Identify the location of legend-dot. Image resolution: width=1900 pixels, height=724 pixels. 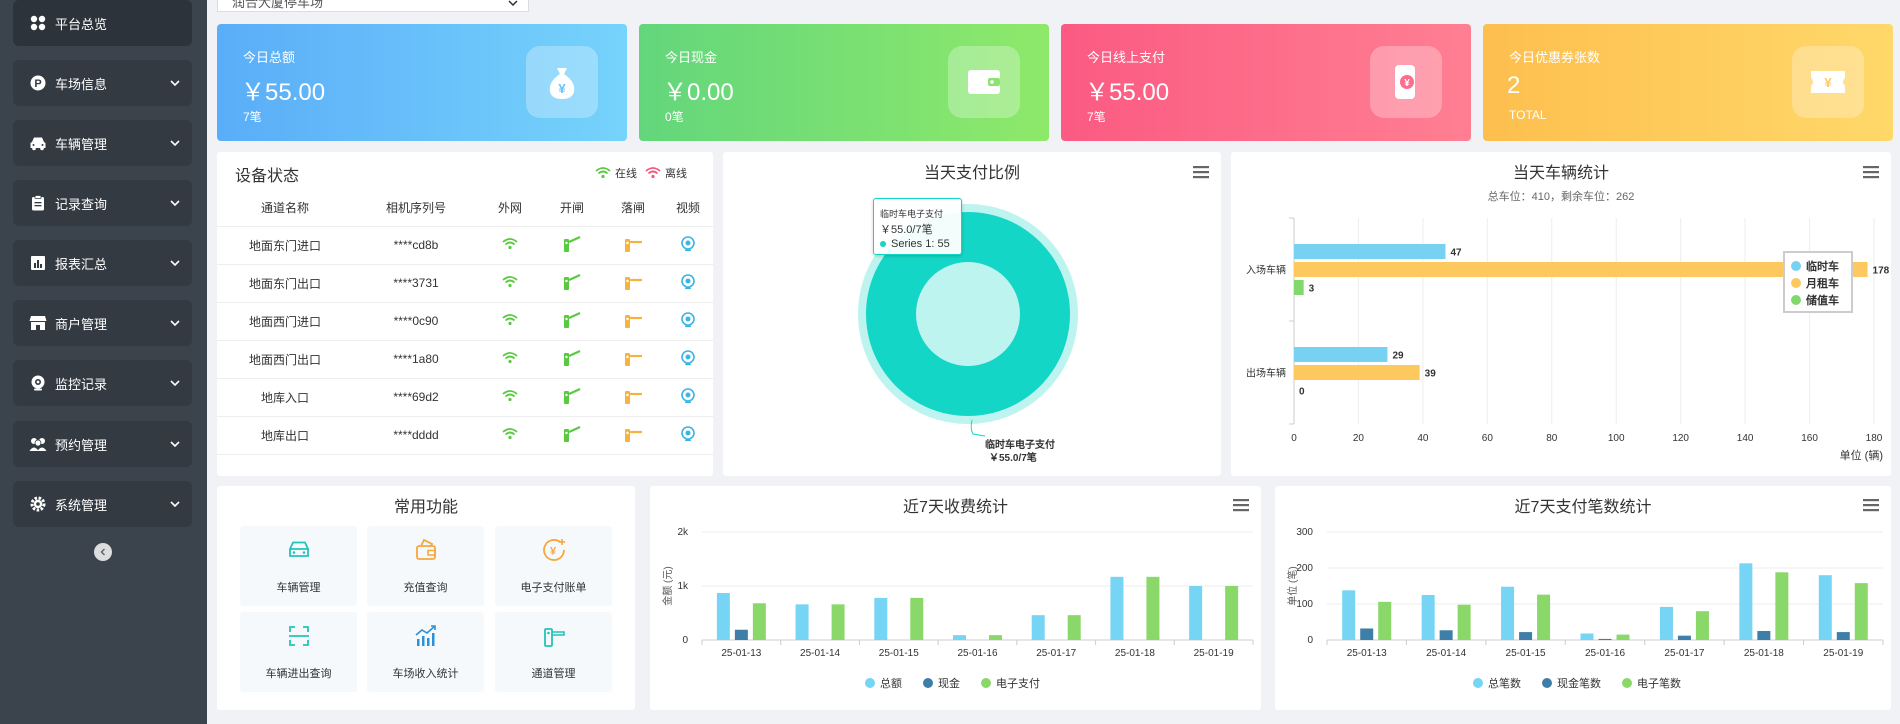
(1796, 283).